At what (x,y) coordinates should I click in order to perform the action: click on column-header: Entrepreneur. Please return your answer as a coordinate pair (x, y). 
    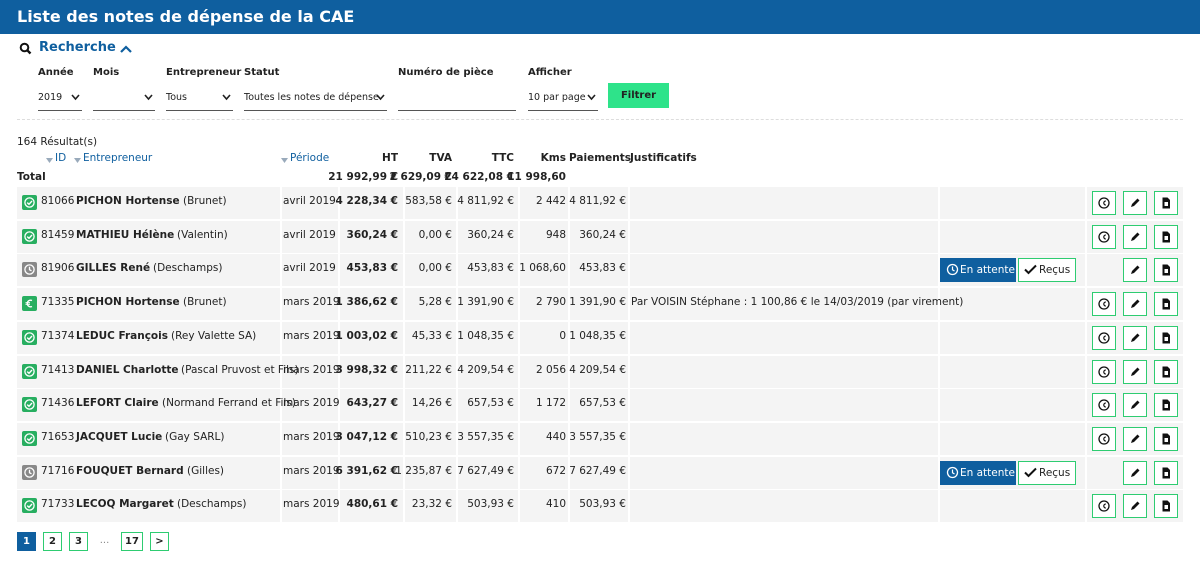
    Looking at the image, I should click on (117, 158).